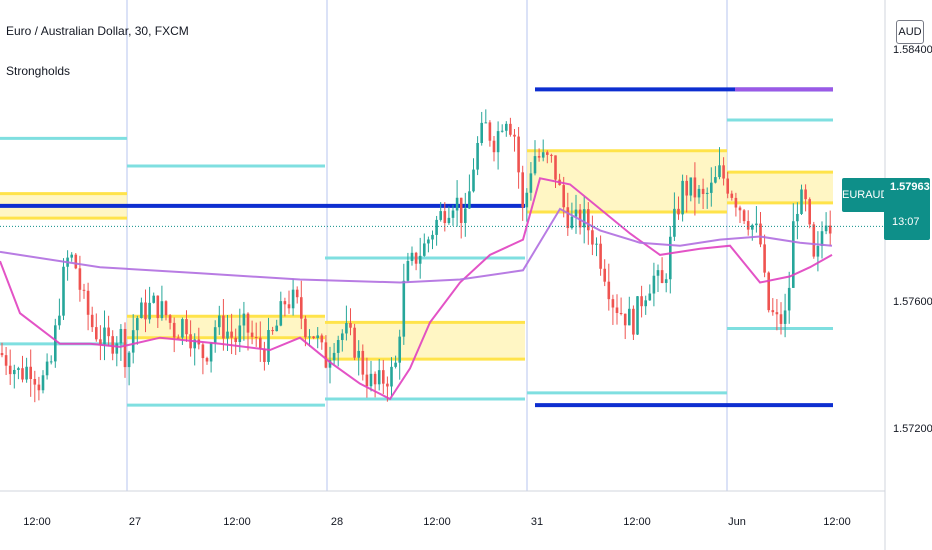 The width and height of the screenshot is (932, 550). What do you see at coordinates (38, 71) in the screenshot?
I see `indicator-name: Strongholds` at bounding box center [38, 71].